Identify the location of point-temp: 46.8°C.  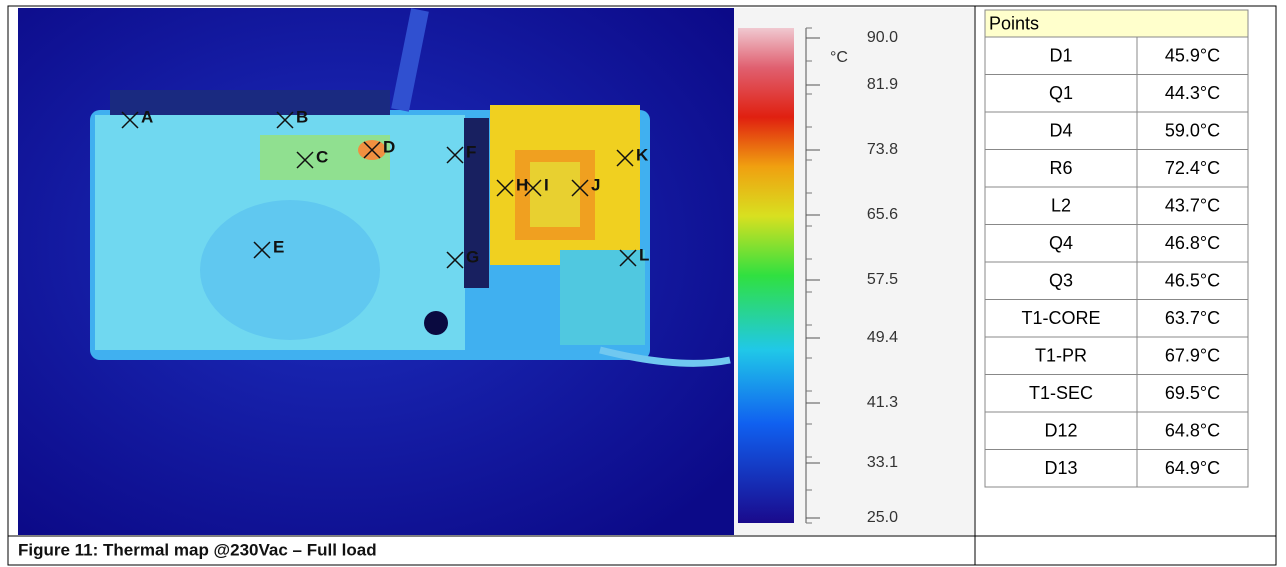
(1192, 243).